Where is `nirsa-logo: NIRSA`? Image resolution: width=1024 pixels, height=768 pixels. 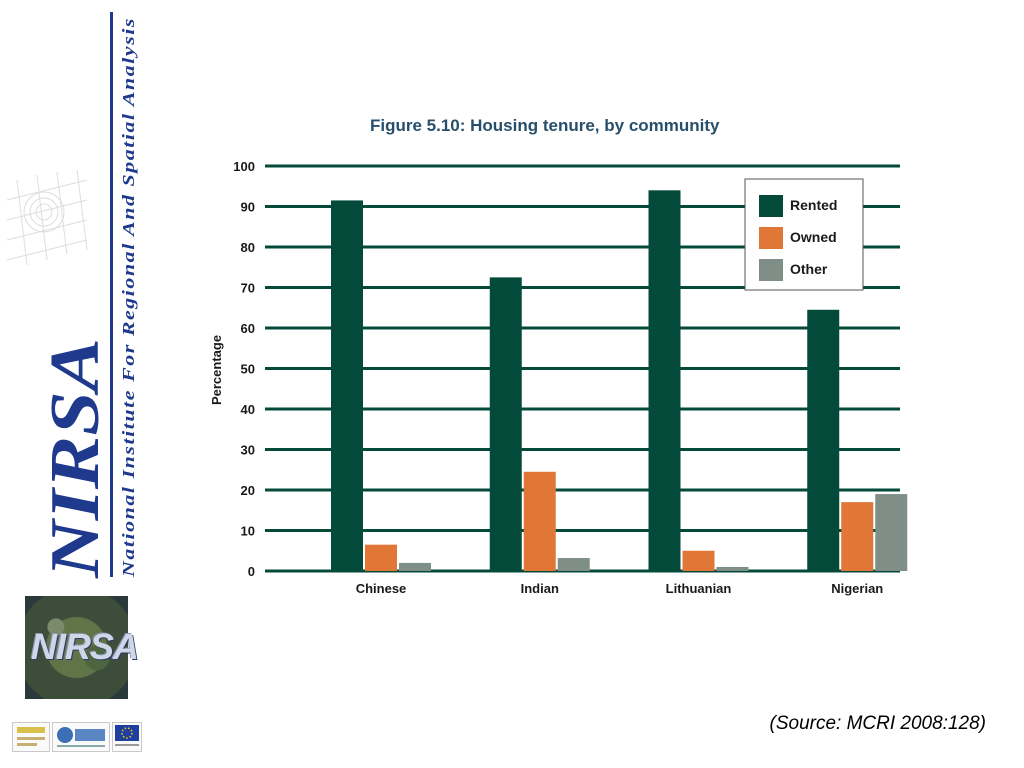
nirsa-logo: NIRSA is located at coordinates (72, 458).